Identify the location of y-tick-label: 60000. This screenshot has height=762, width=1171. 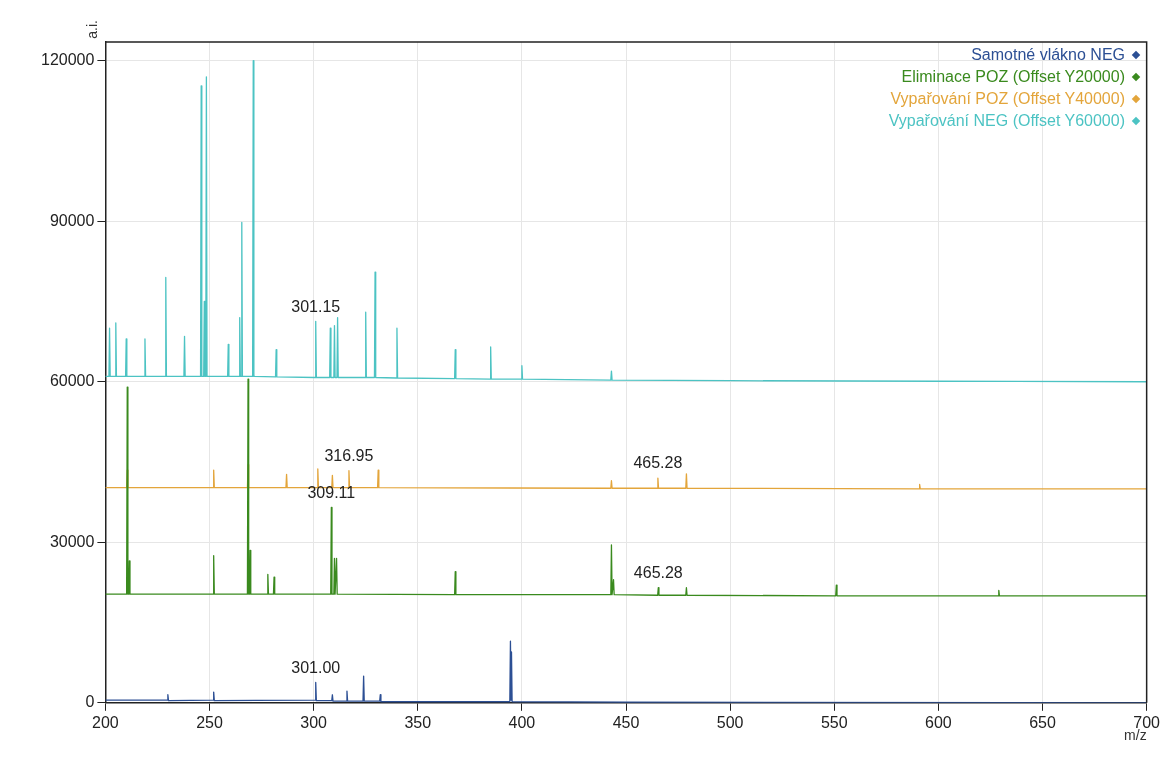
(72, 381).